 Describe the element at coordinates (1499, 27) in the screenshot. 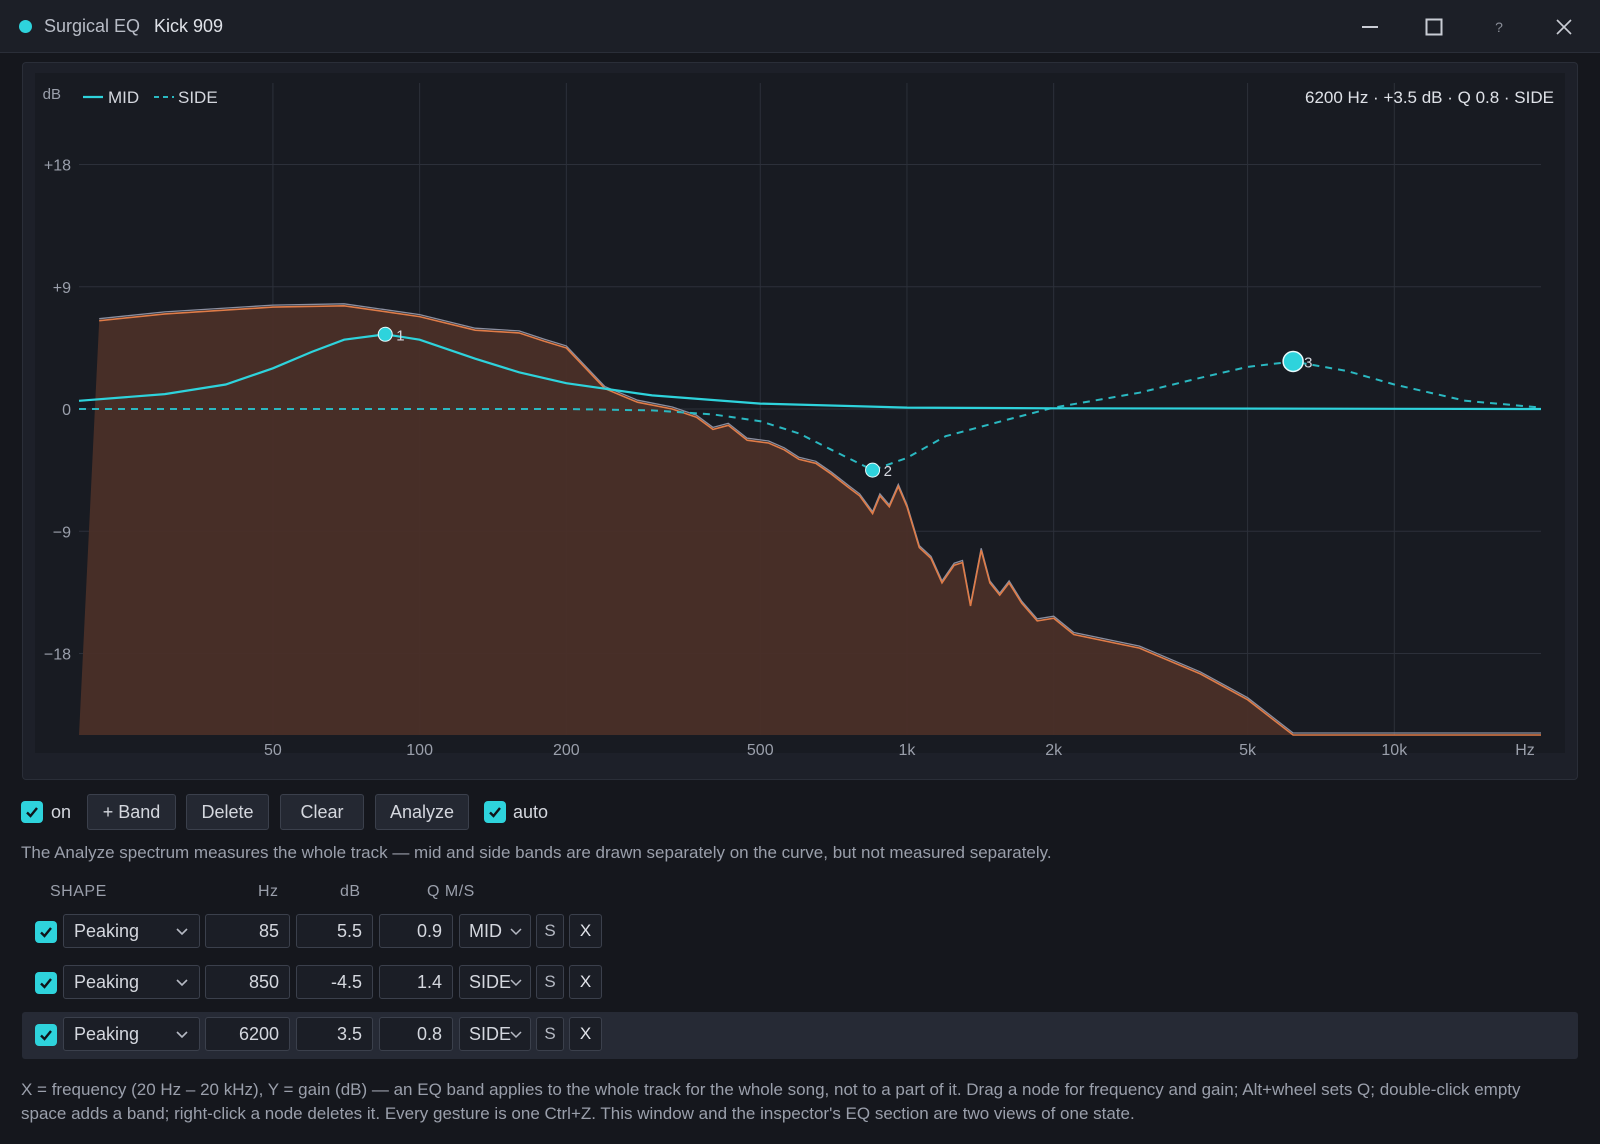

I see `help-button: ?` at that location.